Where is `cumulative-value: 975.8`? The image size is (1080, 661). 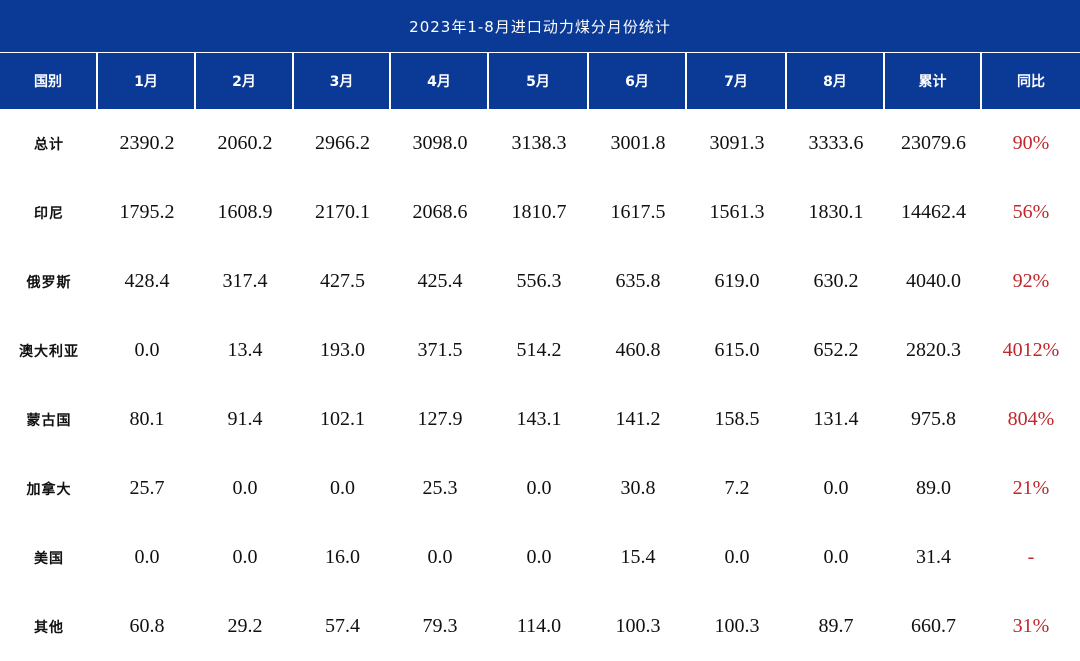 cumulative-value: 975.8 is located at coordinates (933, 419).